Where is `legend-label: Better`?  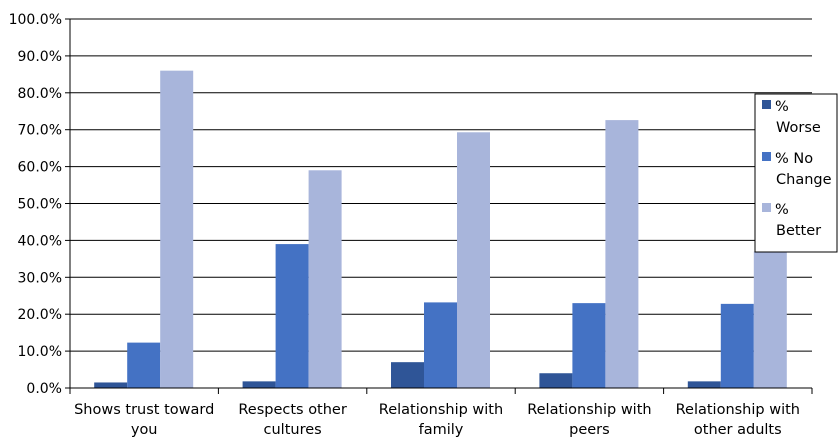
legend-label: Better is located at coordinates (798, 231).